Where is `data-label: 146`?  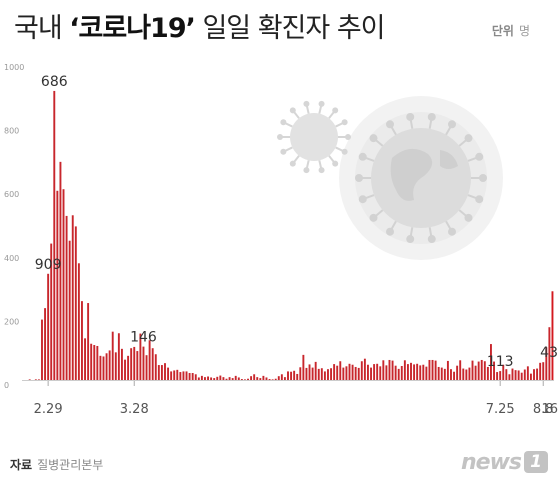
data-label: 146 is located at coordinates (143, 338).